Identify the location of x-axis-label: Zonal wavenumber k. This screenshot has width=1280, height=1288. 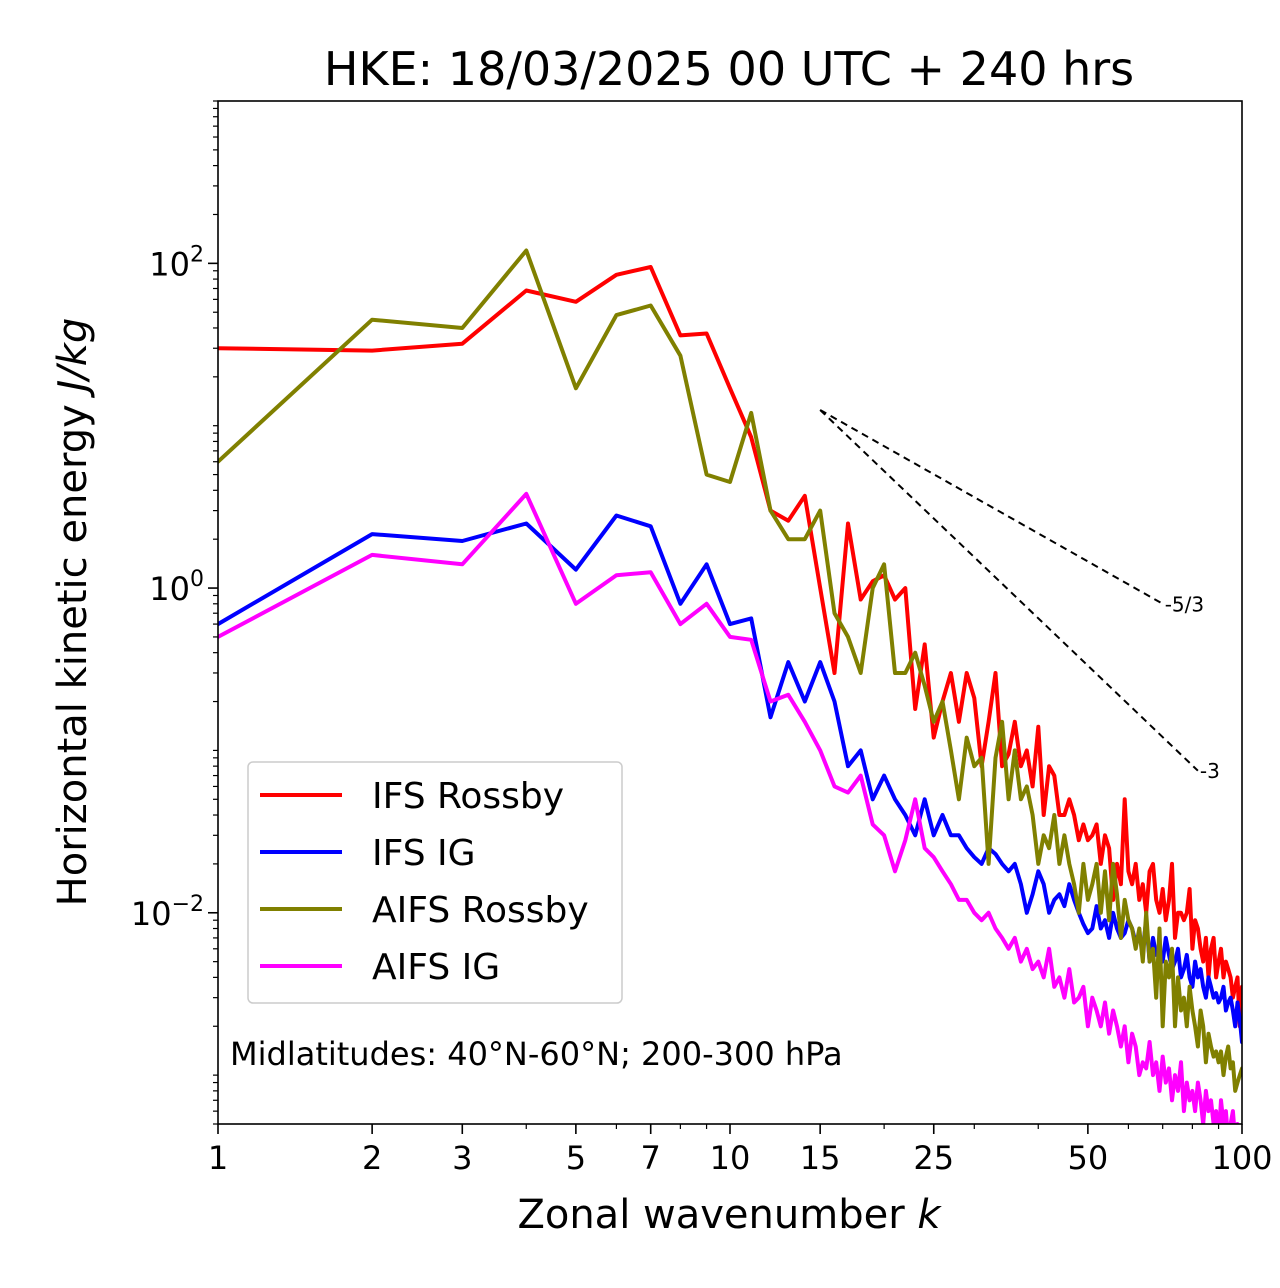
(729, 1215).